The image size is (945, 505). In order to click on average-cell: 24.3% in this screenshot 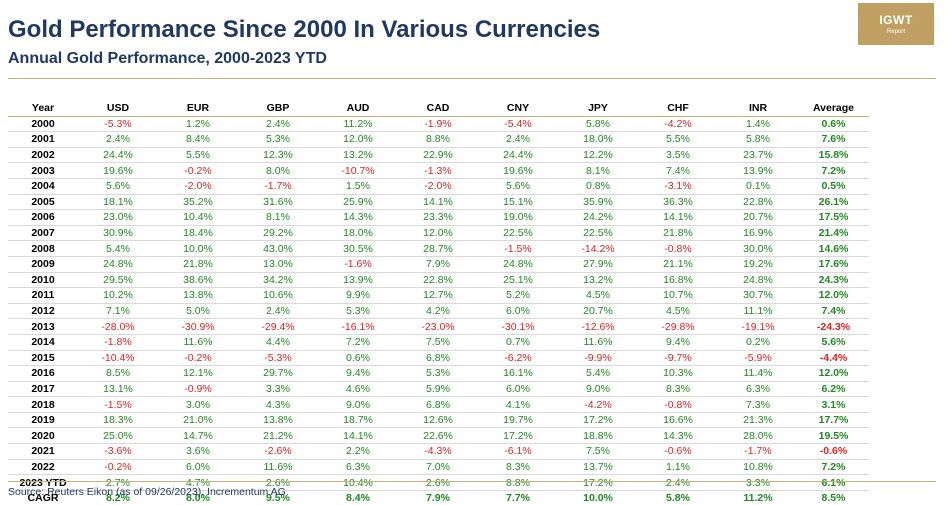, I will do `click(833, 280)`.